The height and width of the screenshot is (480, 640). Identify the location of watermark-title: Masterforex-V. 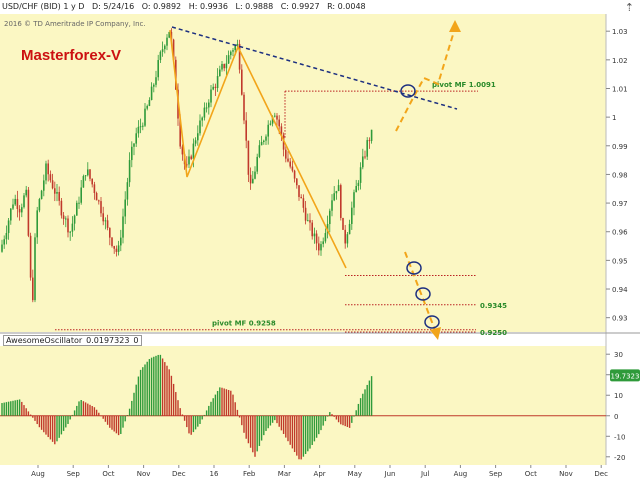
(71, 55).